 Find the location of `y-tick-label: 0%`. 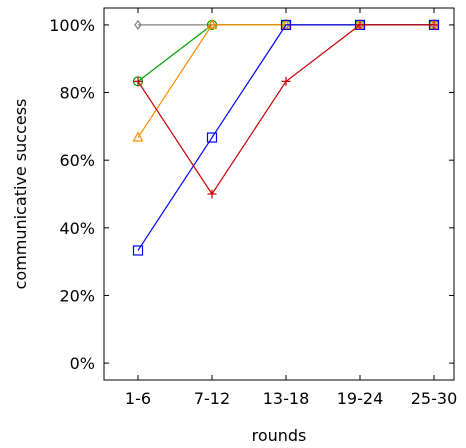

y-tick-label: 0% is located at coordinates (82, 363).